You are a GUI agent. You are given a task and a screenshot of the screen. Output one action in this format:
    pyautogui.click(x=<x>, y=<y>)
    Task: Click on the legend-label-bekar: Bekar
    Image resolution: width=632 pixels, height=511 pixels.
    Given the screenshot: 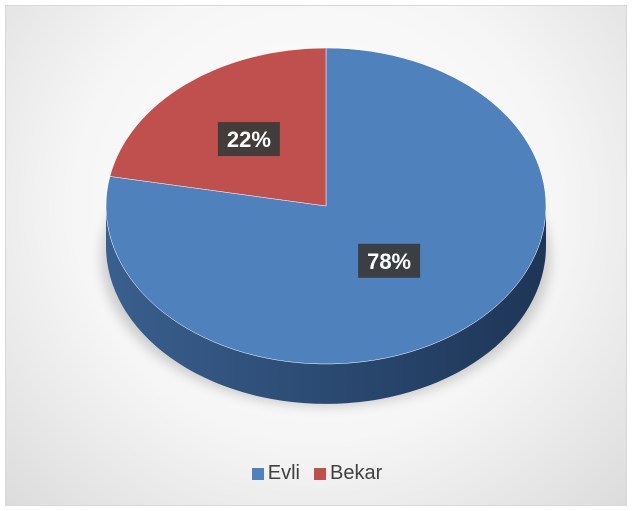 What is the action you would take?
    pyautogui.click(x=356, y=473)
    